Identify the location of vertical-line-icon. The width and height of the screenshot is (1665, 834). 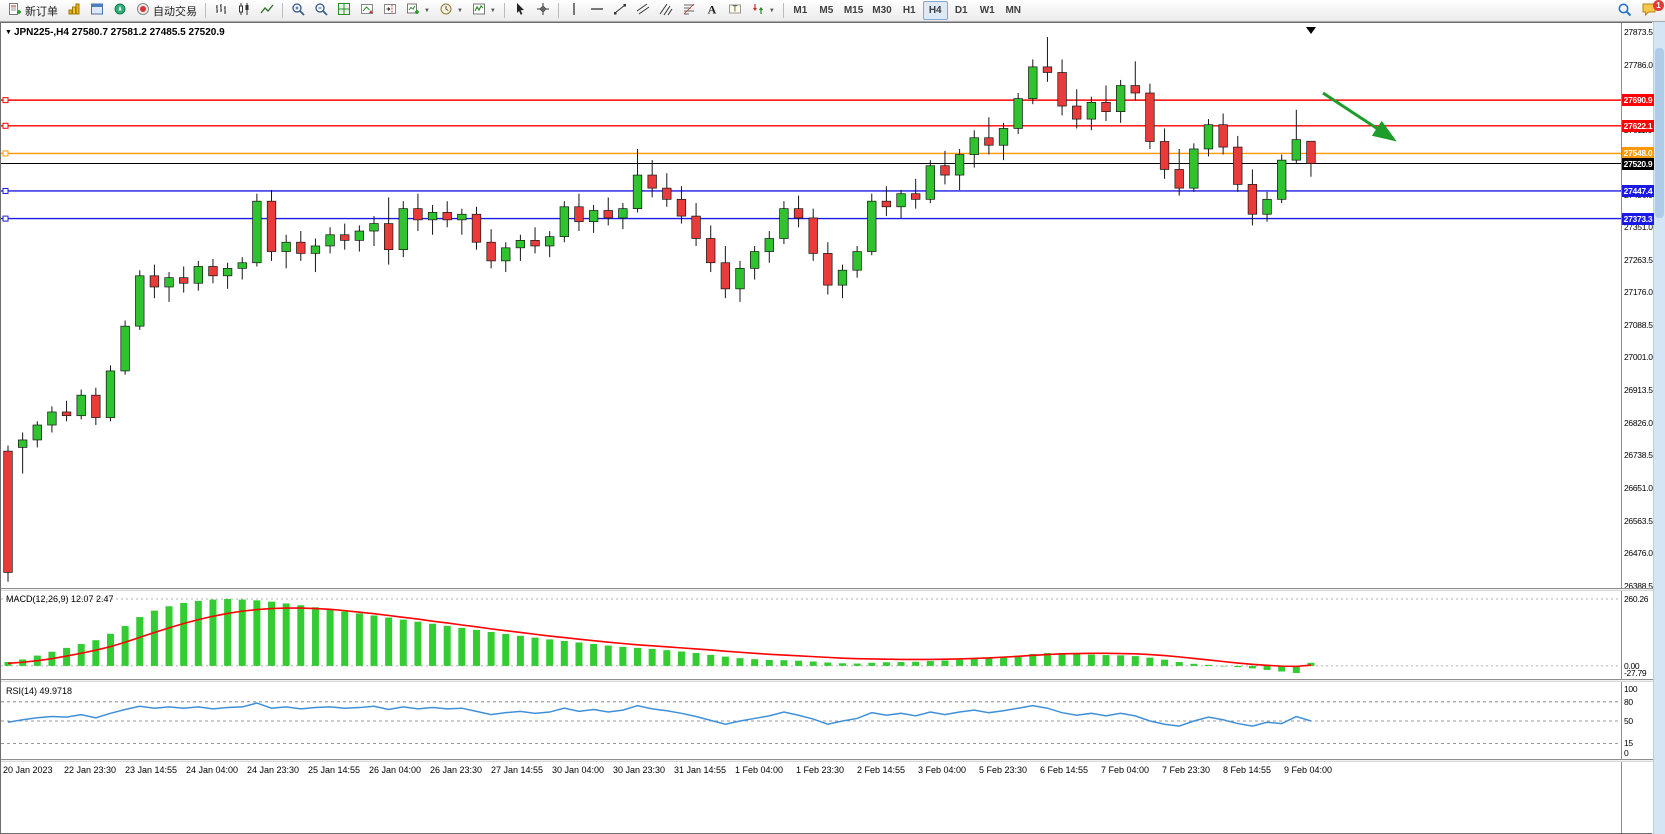
(574, 10).